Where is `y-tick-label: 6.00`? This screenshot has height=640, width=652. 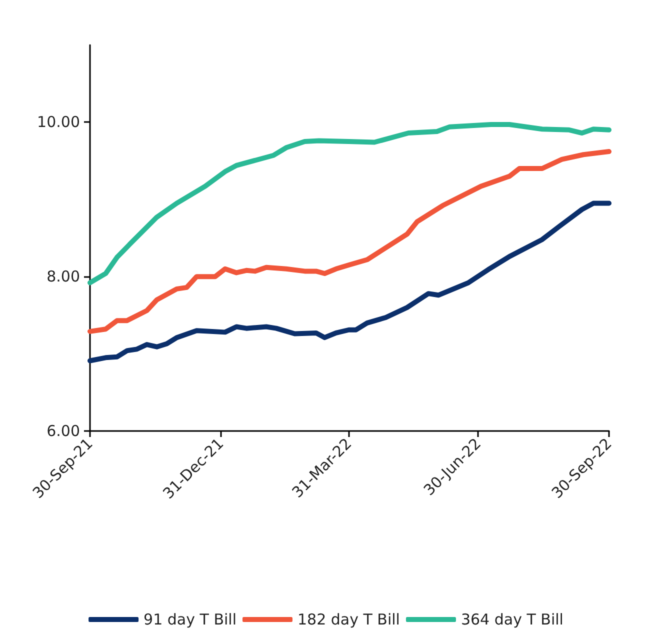 y-tick-label: 6.00 is located at coordinates (63, 431).